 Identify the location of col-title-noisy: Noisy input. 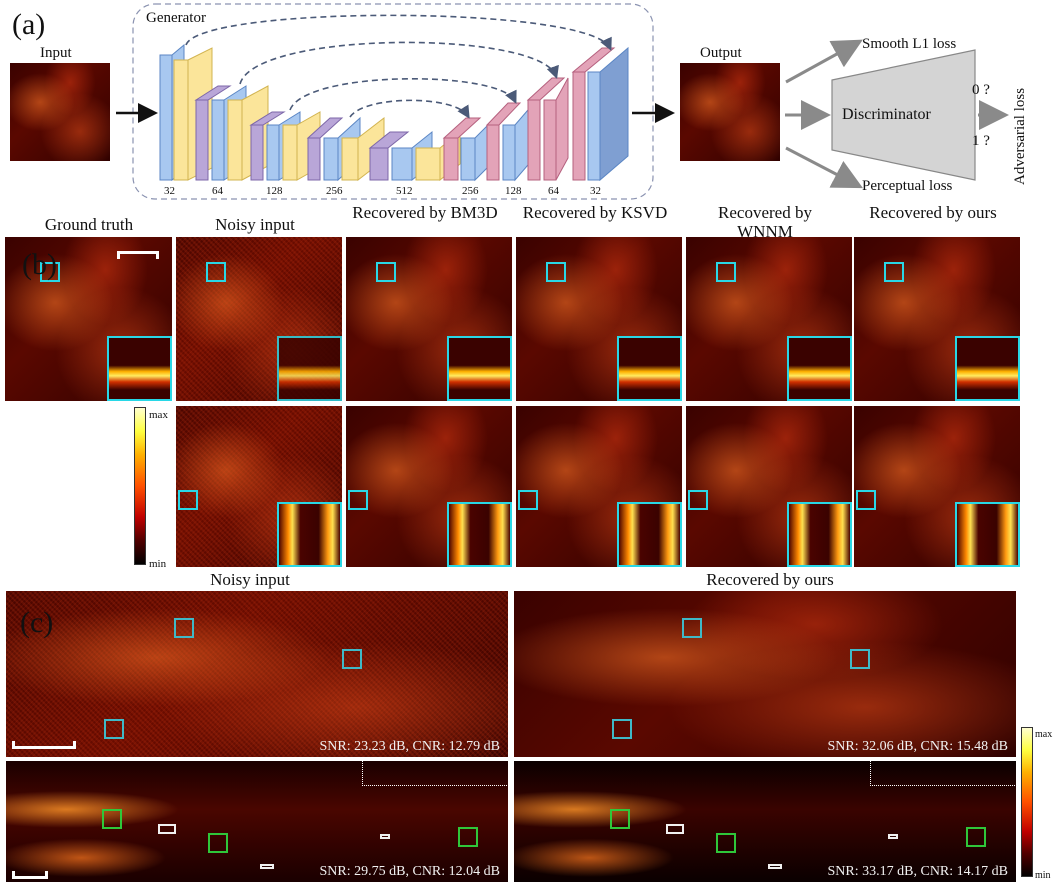
(255, 224).